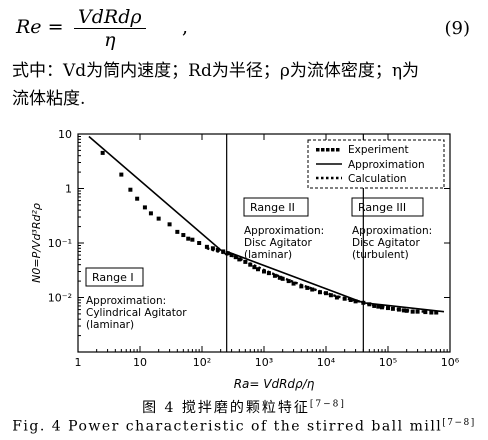 The width and height of the screenshot is (488, 440). I want to click on x-tick-label: 1, so click(78, 362).